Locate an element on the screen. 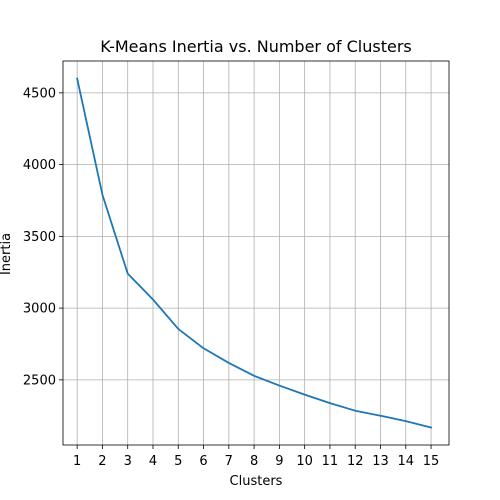  y-tick-label: 4000 is located at coordinates (39, 165).